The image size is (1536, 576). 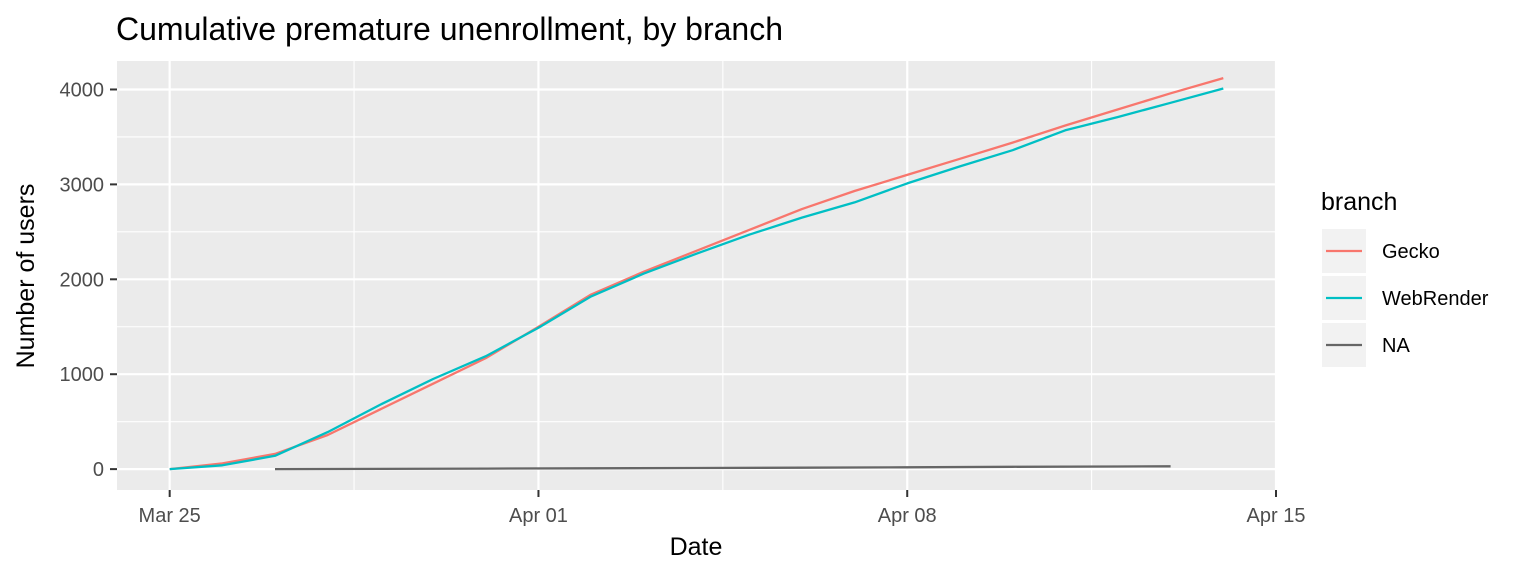 What do you see at coordinates (82, 375) in the screenshot?
I see `y-tick-label: 1000` at bounding box center [82, 375].